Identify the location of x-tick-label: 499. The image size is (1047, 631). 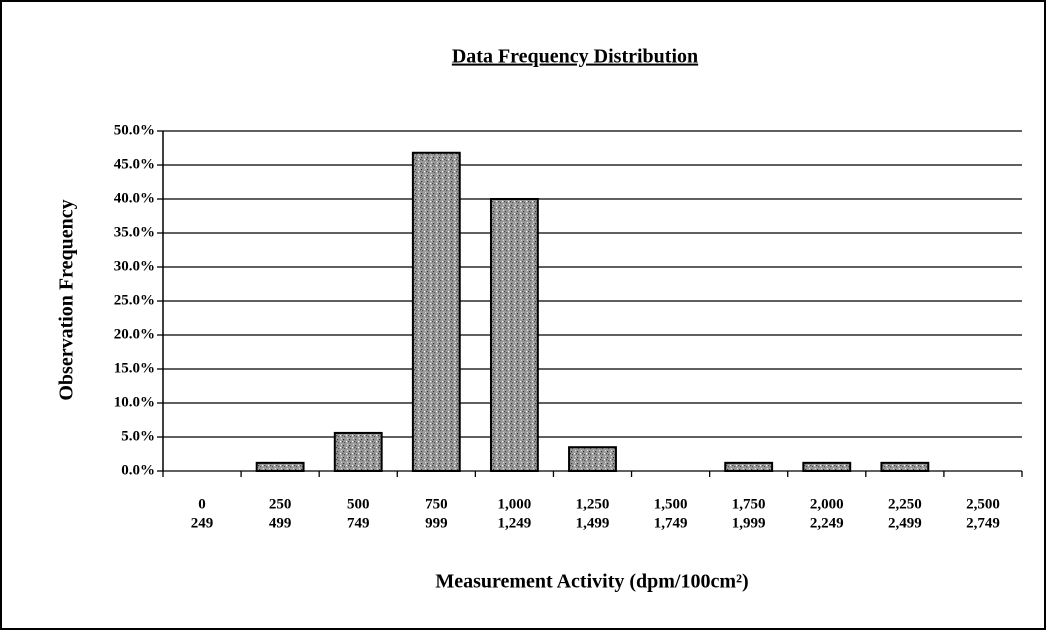
(280, 523).